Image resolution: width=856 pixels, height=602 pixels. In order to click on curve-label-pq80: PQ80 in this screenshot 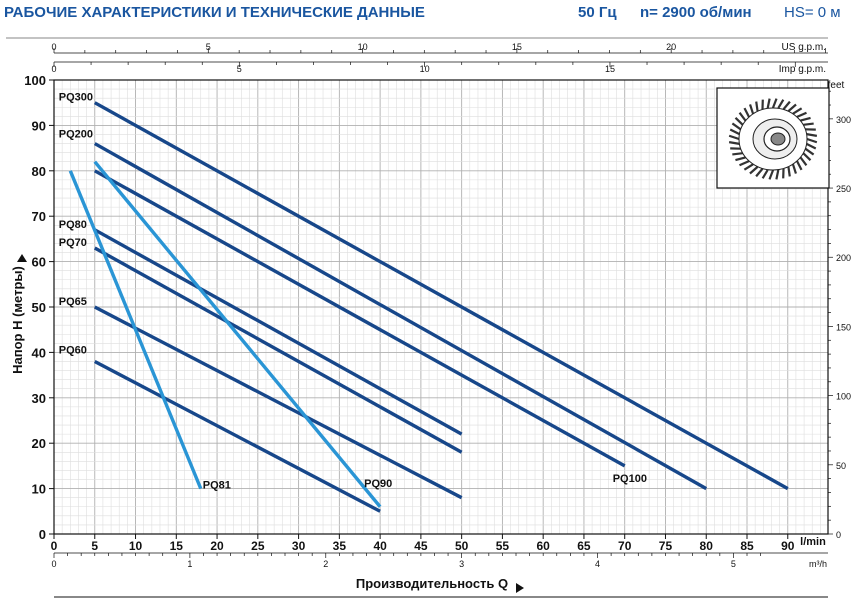, I will do `click(73, 225)`.